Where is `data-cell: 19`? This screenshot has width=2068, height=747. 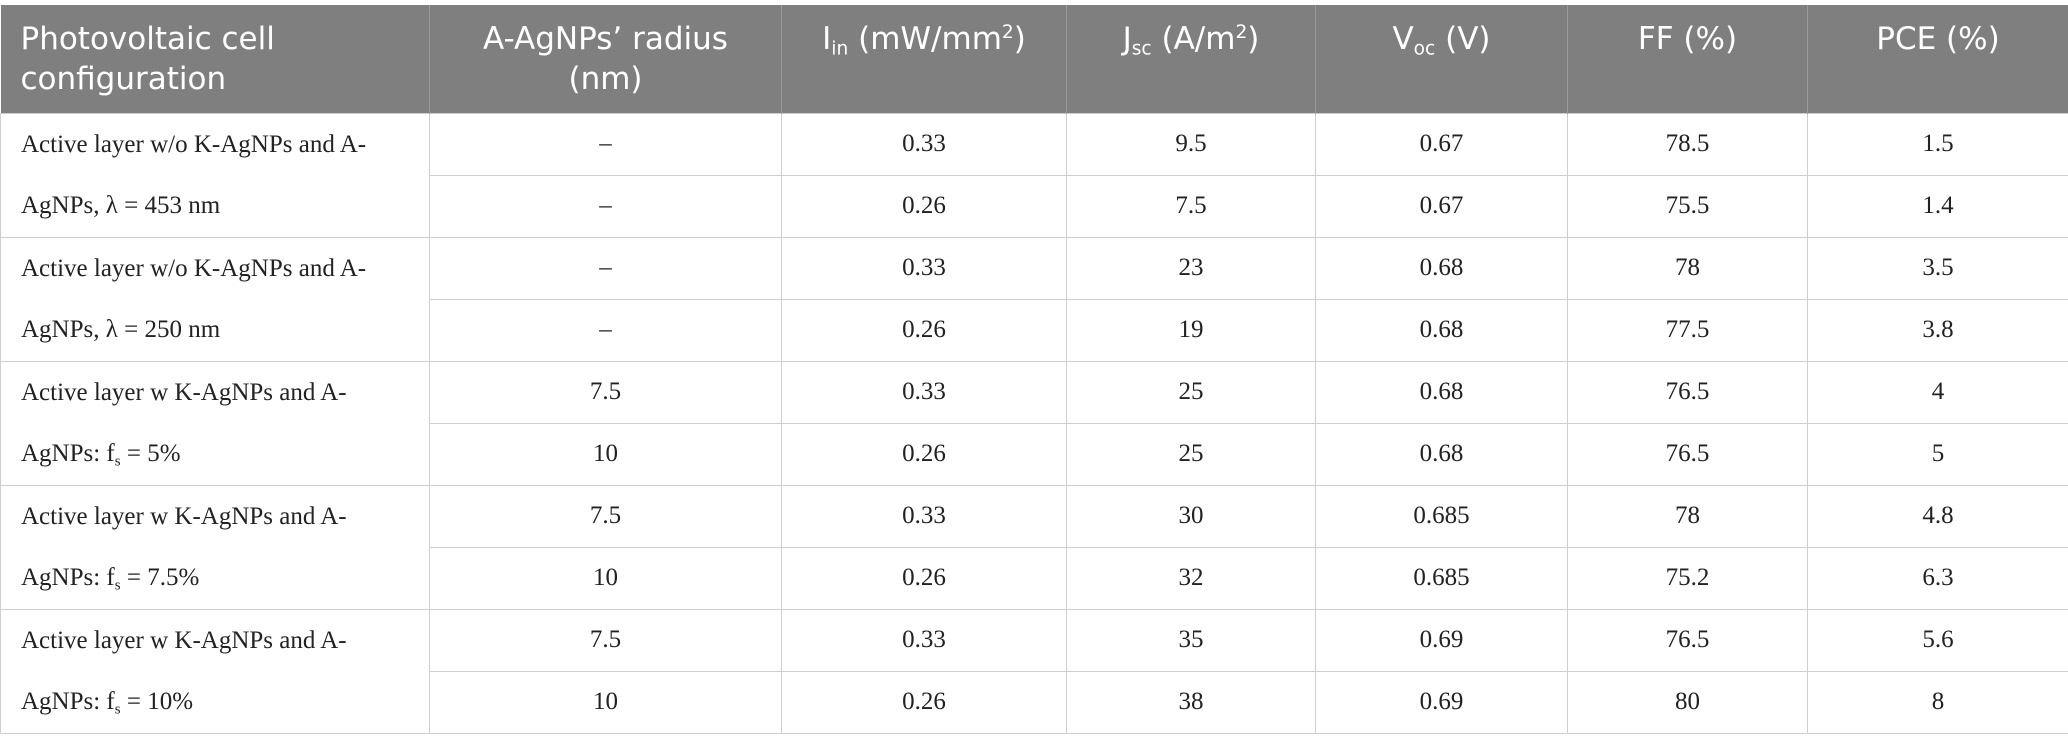 data-cell: 19 is located at coordinates (1191, 330).